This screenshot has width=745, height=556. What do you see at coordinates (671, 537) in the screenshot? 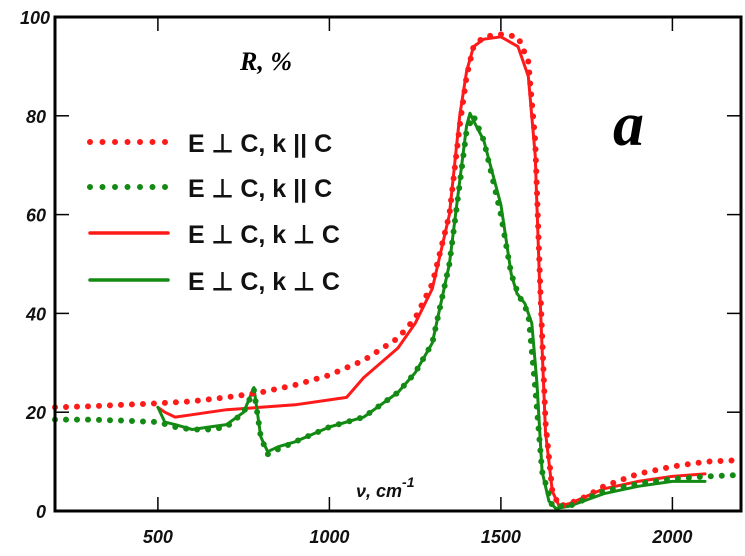
I see `x-tick-label: 2000` at bounding box center [671, 537].